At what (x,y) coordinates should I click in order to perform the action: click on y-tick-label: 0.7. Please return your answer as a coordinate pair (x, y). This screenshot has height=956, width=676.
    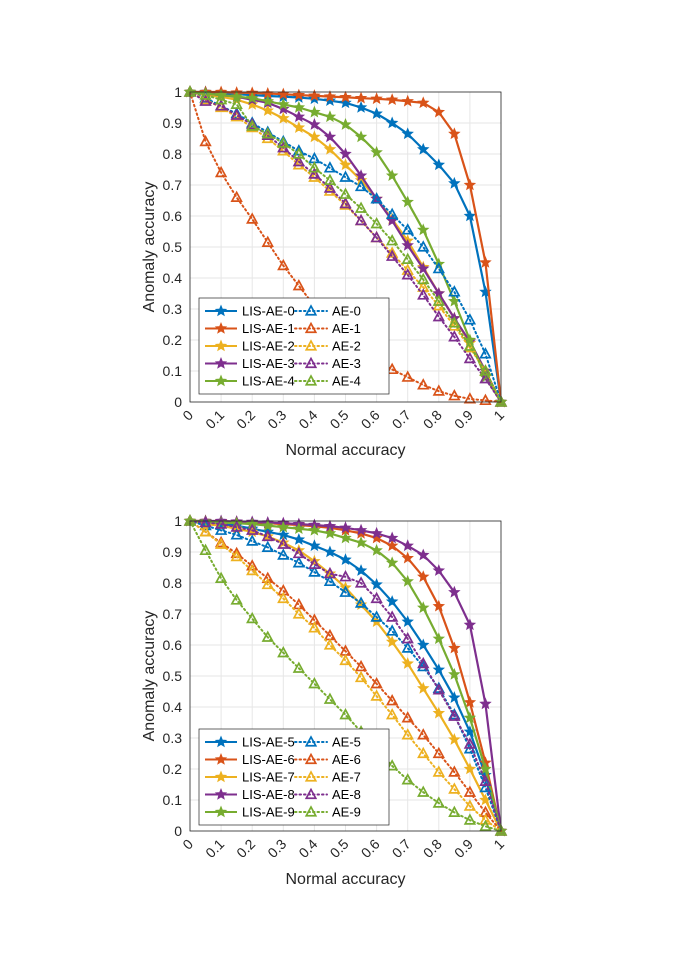
    Looking at the image, I should click on (173, 614).